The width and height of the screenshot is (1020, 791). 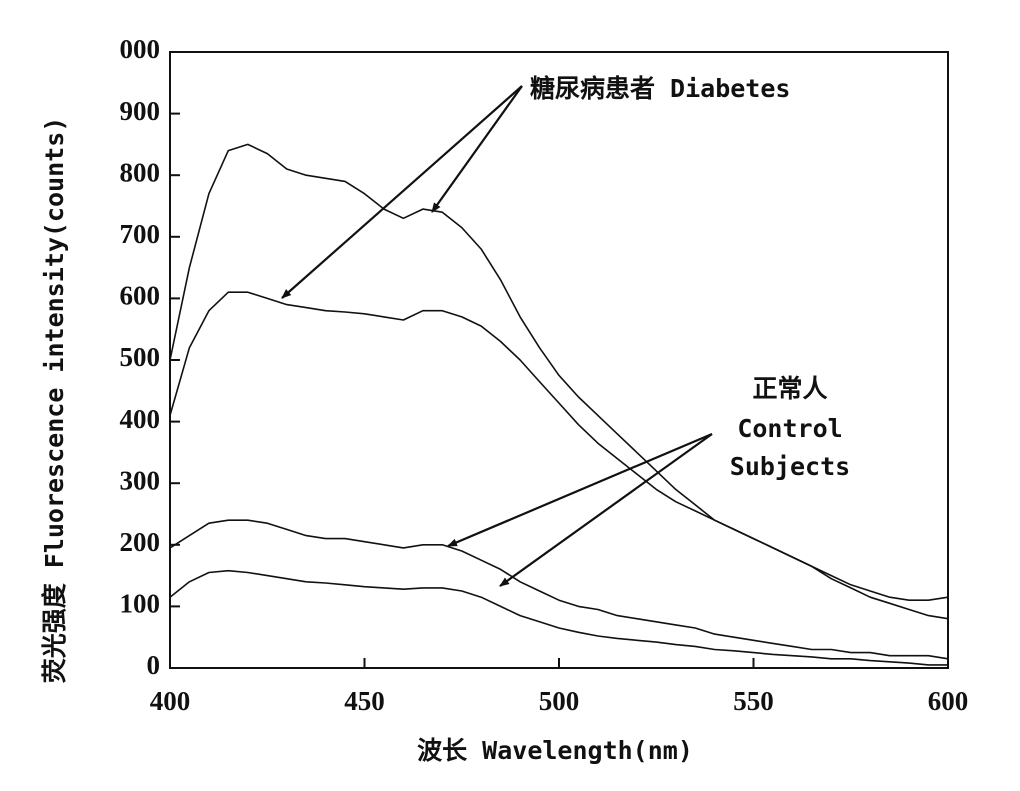 What do you see at coordinates (555, 750) in the screenshot?
I see `x-axis-label: 波长 Wavelength(nm)` at bounding box center [555, 750].